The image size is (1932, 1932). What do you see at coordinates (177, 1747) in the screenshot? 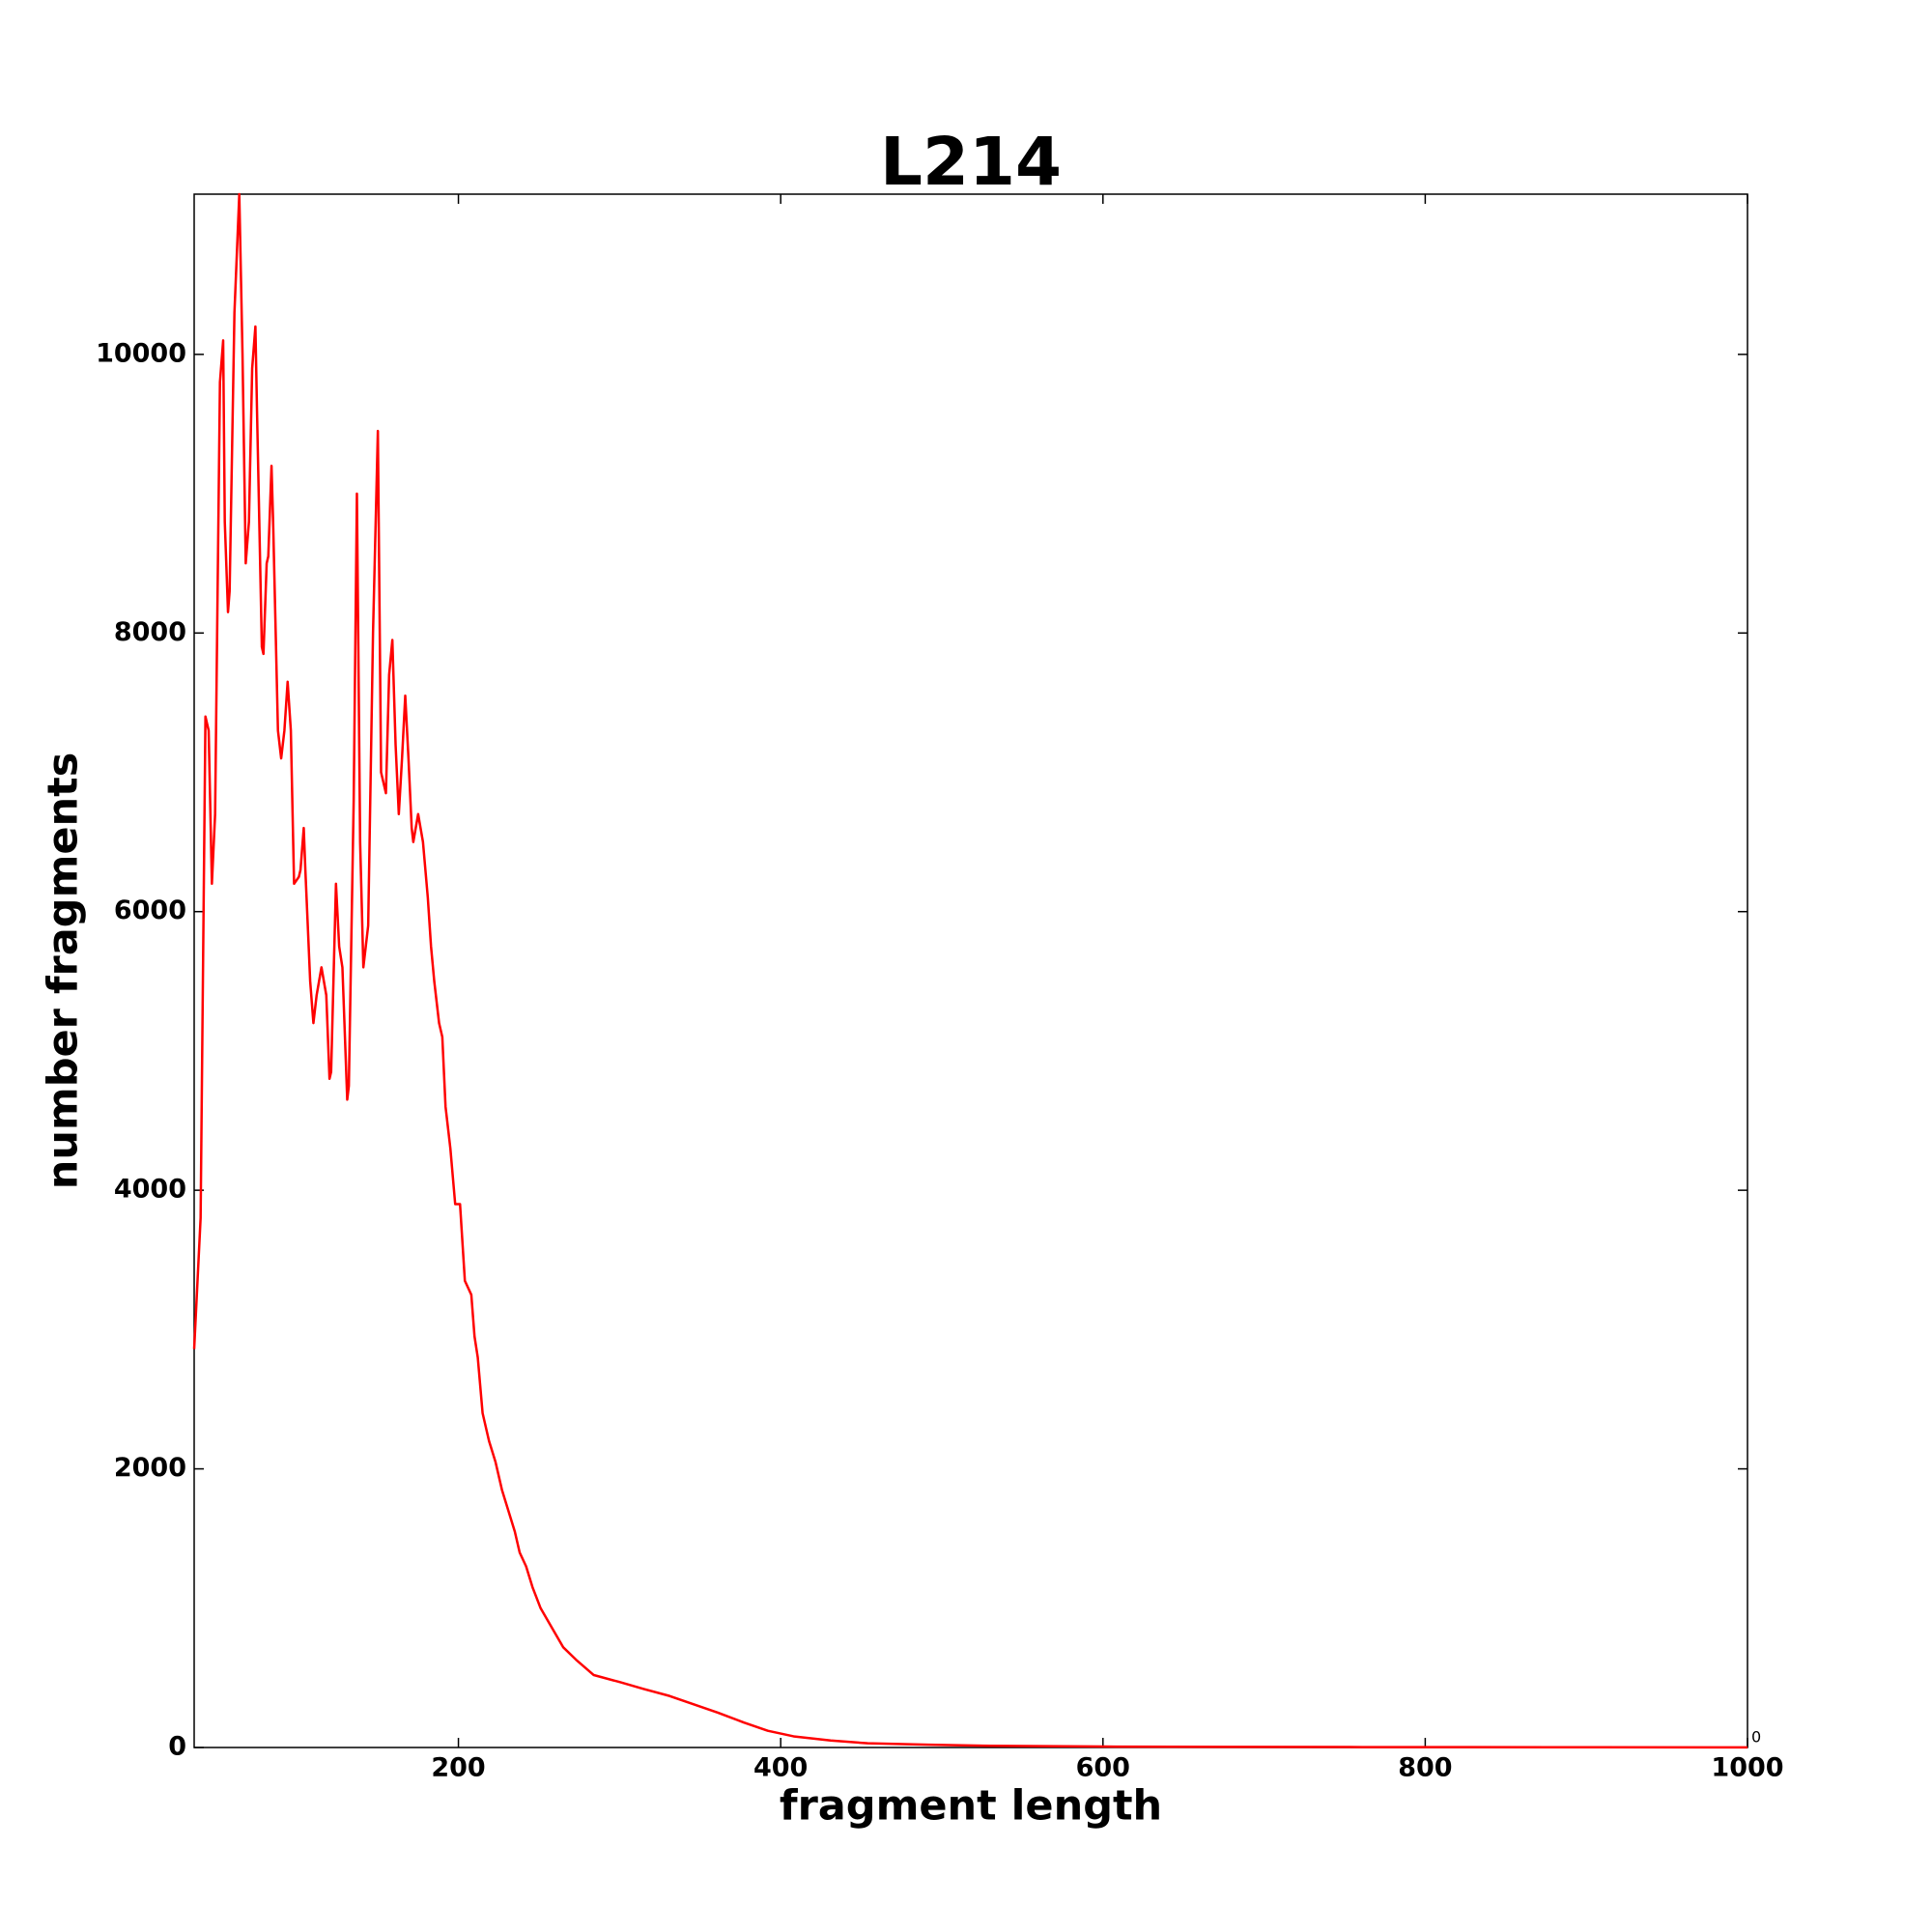
I see `y-tick-label: 0` at bounding box center [177, 1747].